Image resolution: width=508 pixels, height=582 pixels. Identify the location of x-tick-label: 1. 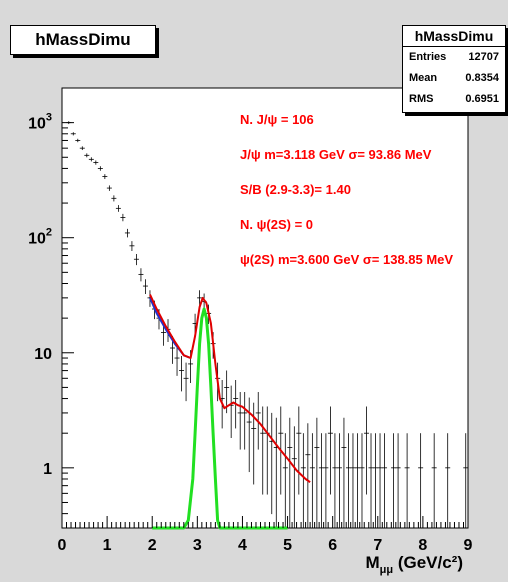
(107, 545).